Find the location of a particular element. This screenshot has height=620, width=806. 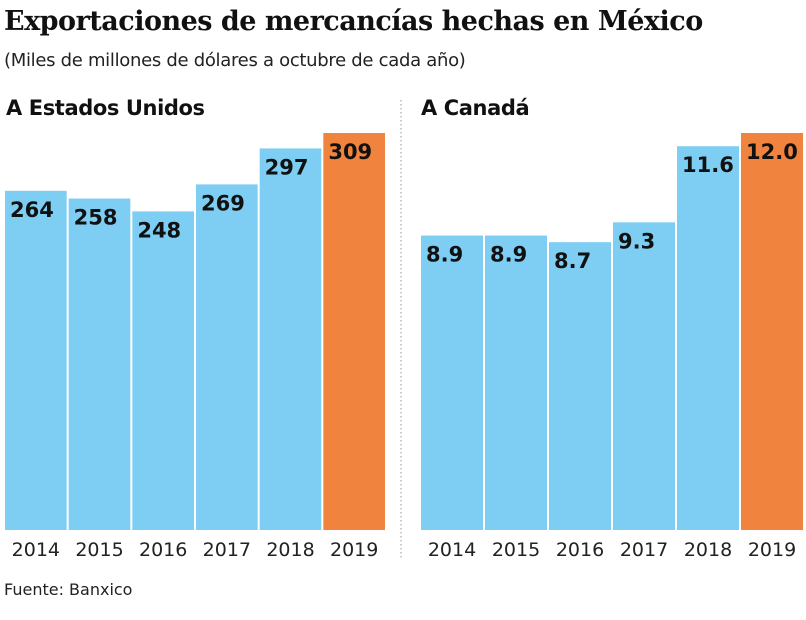

data-label-2017: 269 is located at coordinates (223, 203).